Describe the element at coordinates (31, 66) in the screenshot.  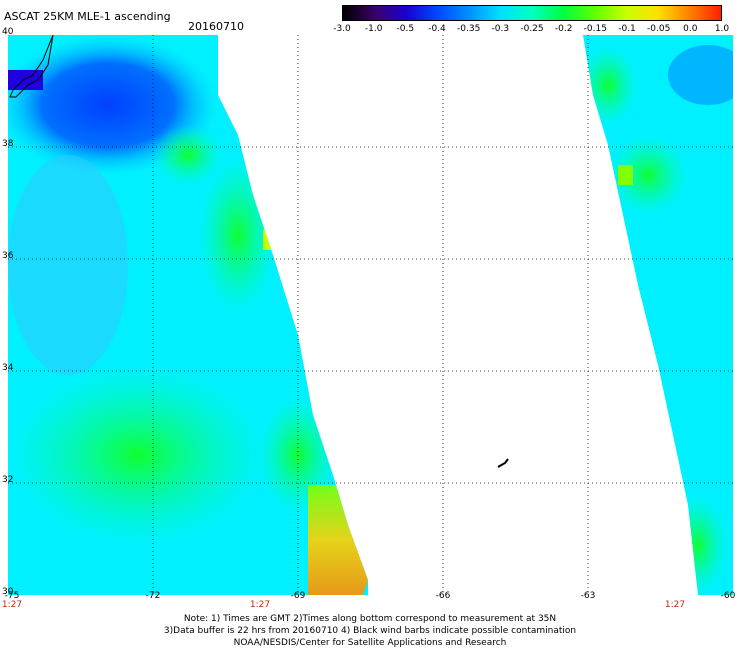
I see `coastline` at that location.